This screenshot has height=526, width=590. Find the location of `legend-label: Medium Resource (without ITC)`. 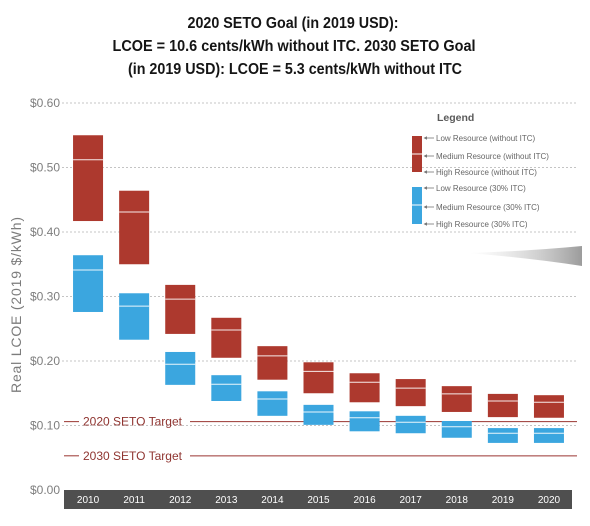

legend-label: Medium Resource (without ITC) is located at coordinates (492, 156).